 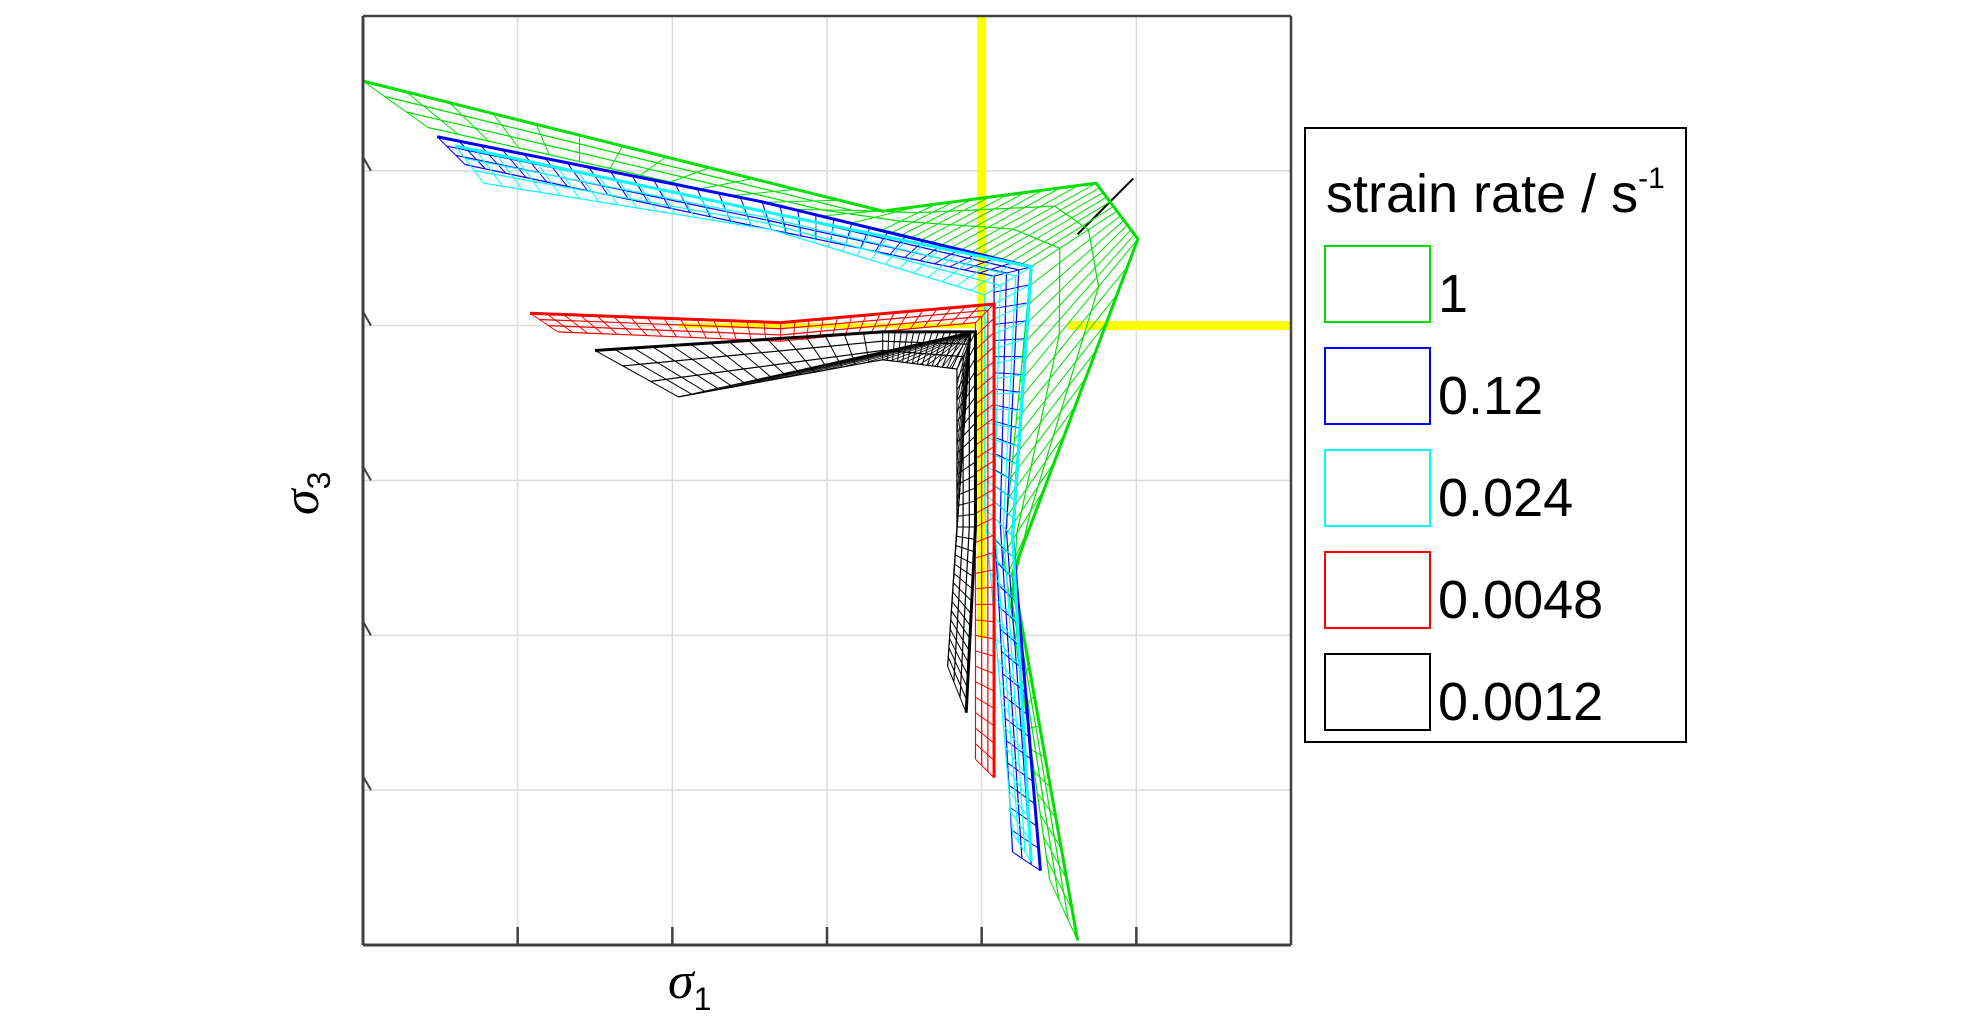 I want to click on y-axis-subscript: 3, so click(x=319, y=481).